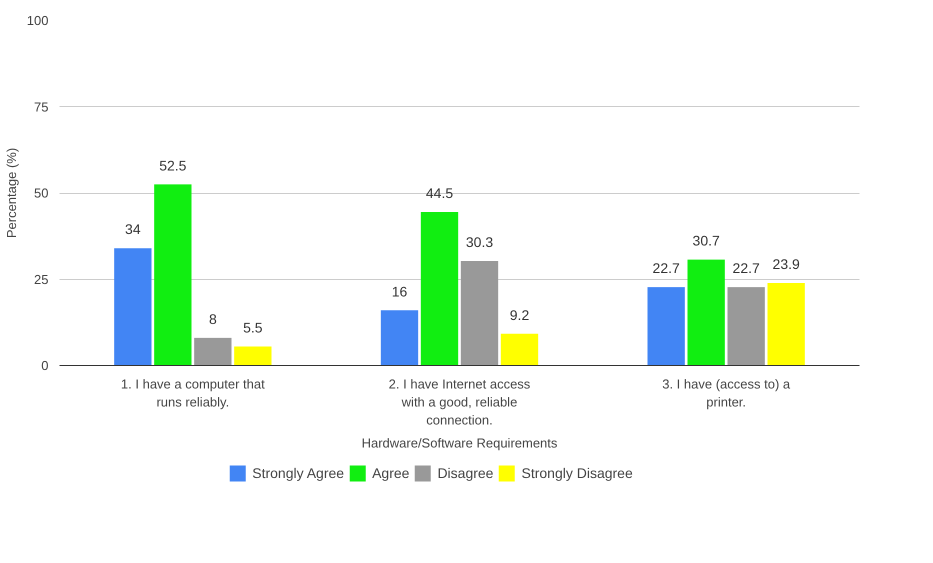 The width and height of the screenshot is (933, 563). I want to click on data-label: 16, so click(400, 291).